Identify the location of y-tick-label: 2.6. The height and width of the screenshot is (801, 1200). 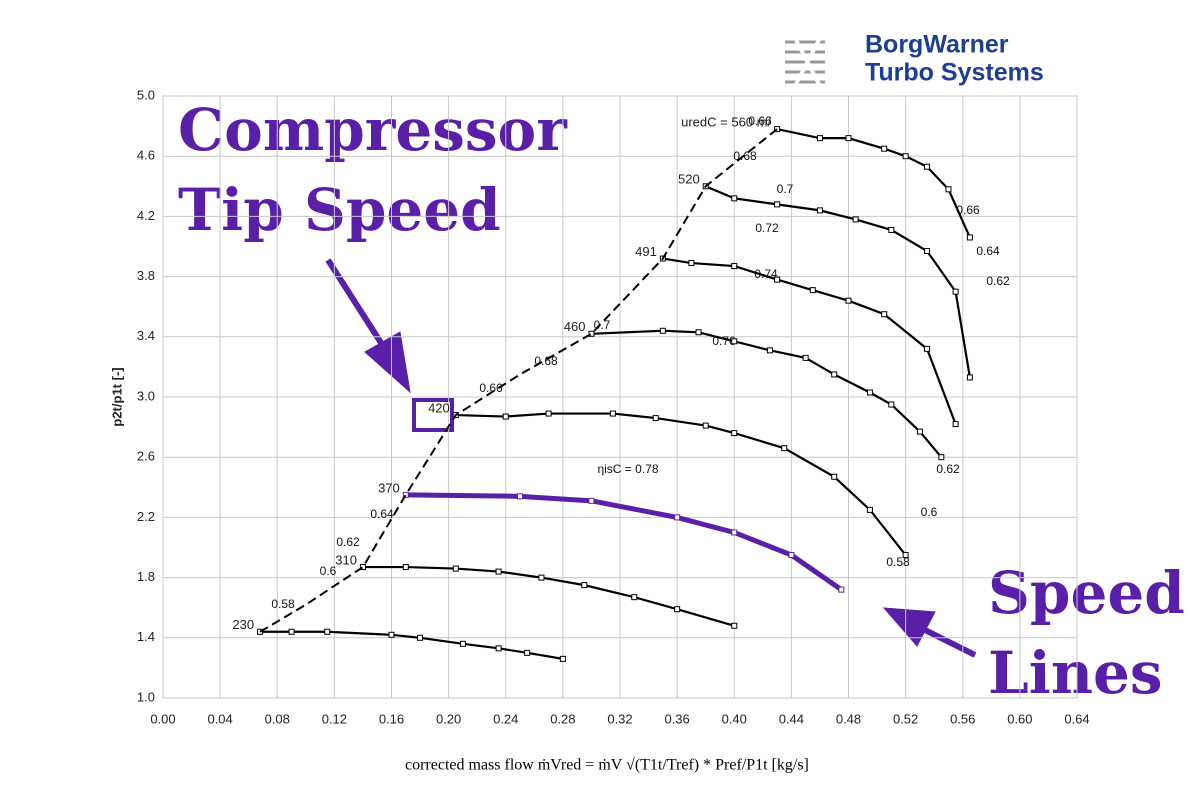
(146, 456).